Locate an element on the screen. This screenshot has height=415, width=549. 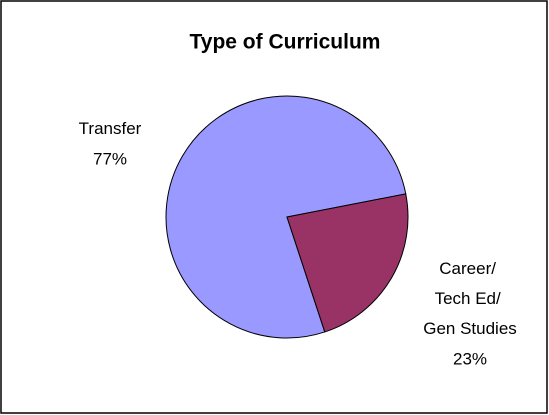
slice-value-label: 23% is located at coordinates (470, 358).